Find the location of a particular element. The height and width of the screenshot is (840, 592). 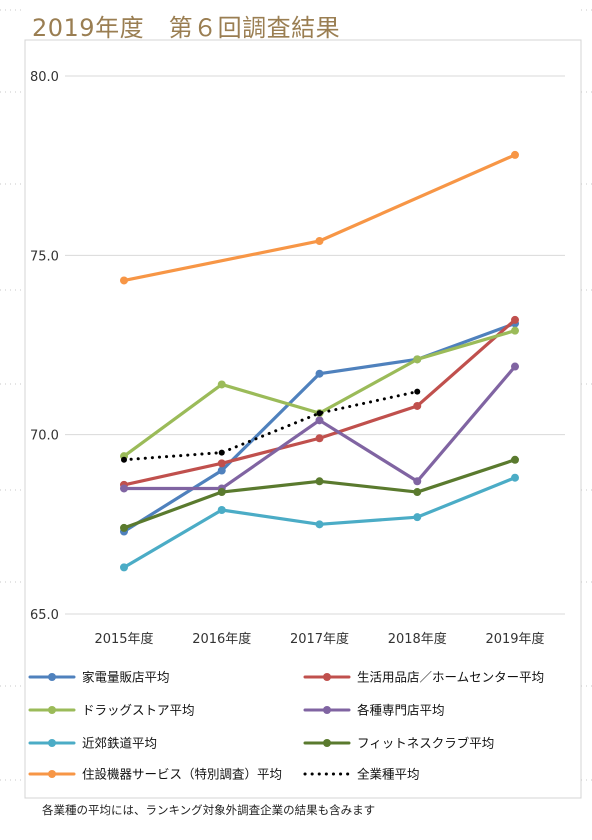

x-tick-label: 2017年度 is located at coordinates (319, 639).